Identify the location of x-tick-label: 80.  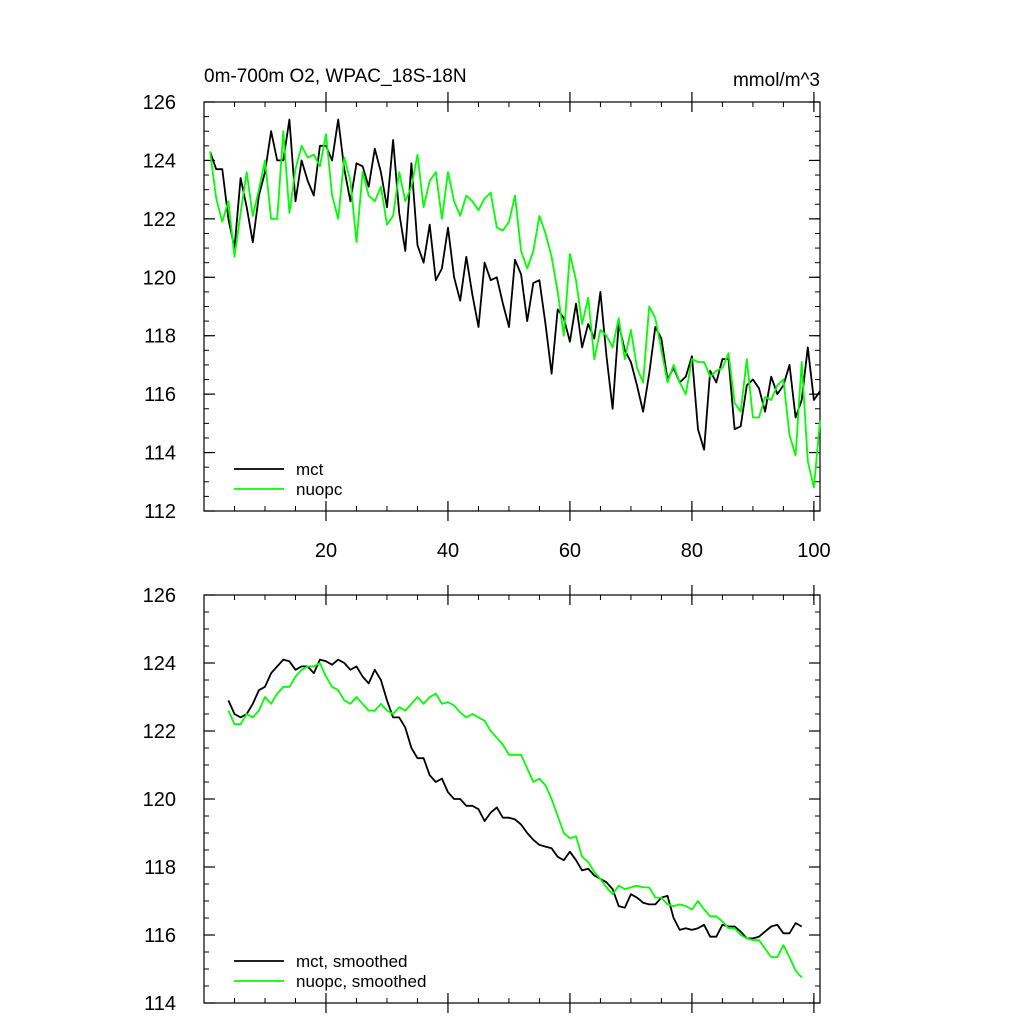
(692, 551).